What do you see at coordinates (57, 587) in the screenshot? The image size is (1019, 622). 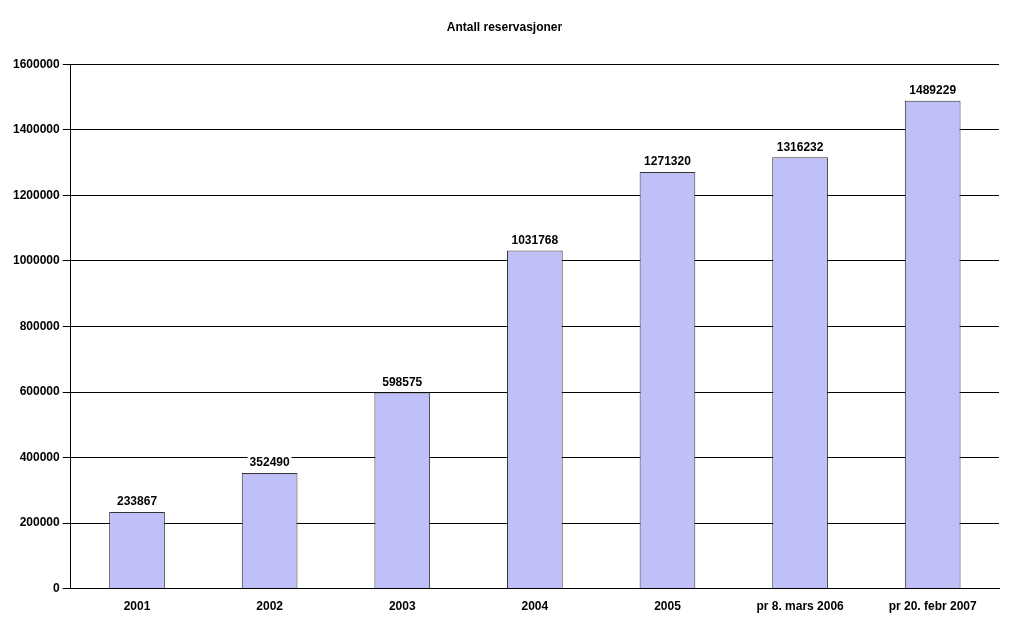 I see `y-tick-label: 0` at bounding box center [57, 587].